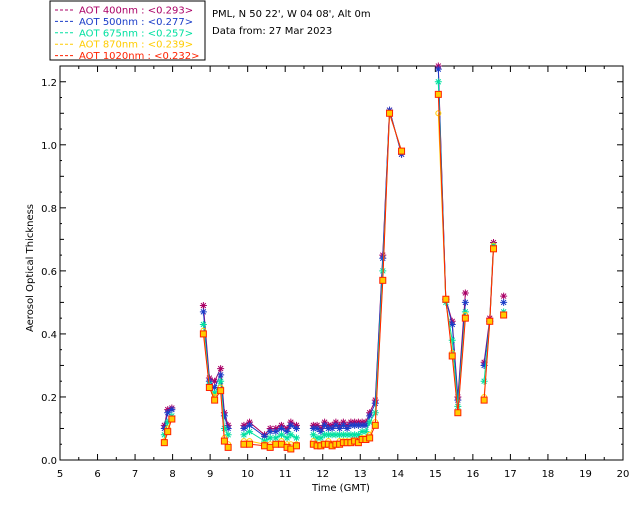 The height and width of the screenshot is (512, 640). I want to click on x-axis-label: Time (GMT), so click(340, 488).